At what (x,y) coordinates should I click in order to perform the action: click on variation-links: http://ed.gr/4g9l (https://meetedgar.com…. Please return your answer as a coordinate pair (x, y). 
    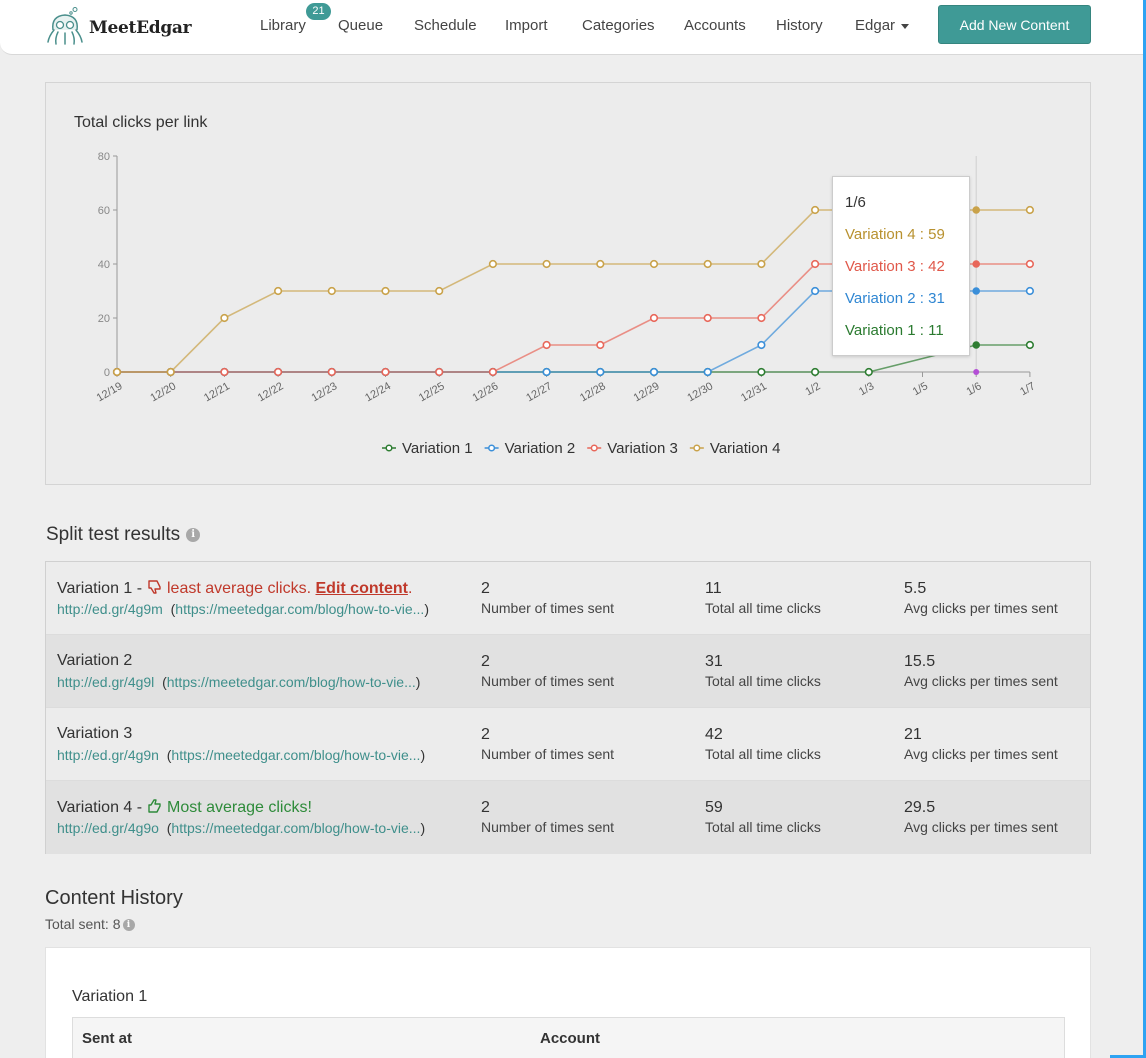
    Looking at the image, I should click on (239, 682).